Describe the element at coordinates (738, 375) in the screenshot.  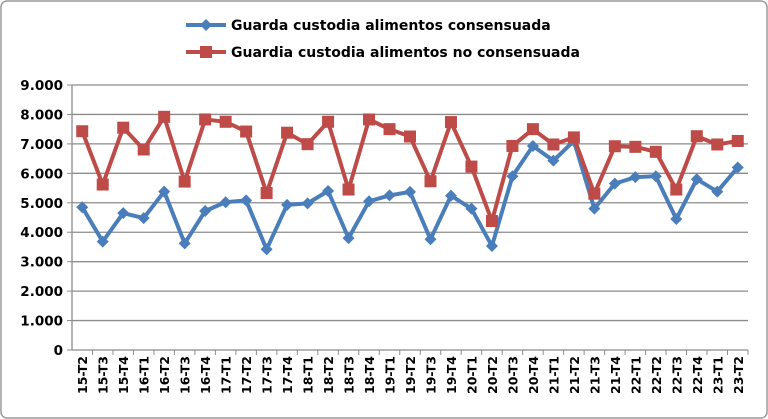
I see `x-tick-label: 23-T2` at that location.